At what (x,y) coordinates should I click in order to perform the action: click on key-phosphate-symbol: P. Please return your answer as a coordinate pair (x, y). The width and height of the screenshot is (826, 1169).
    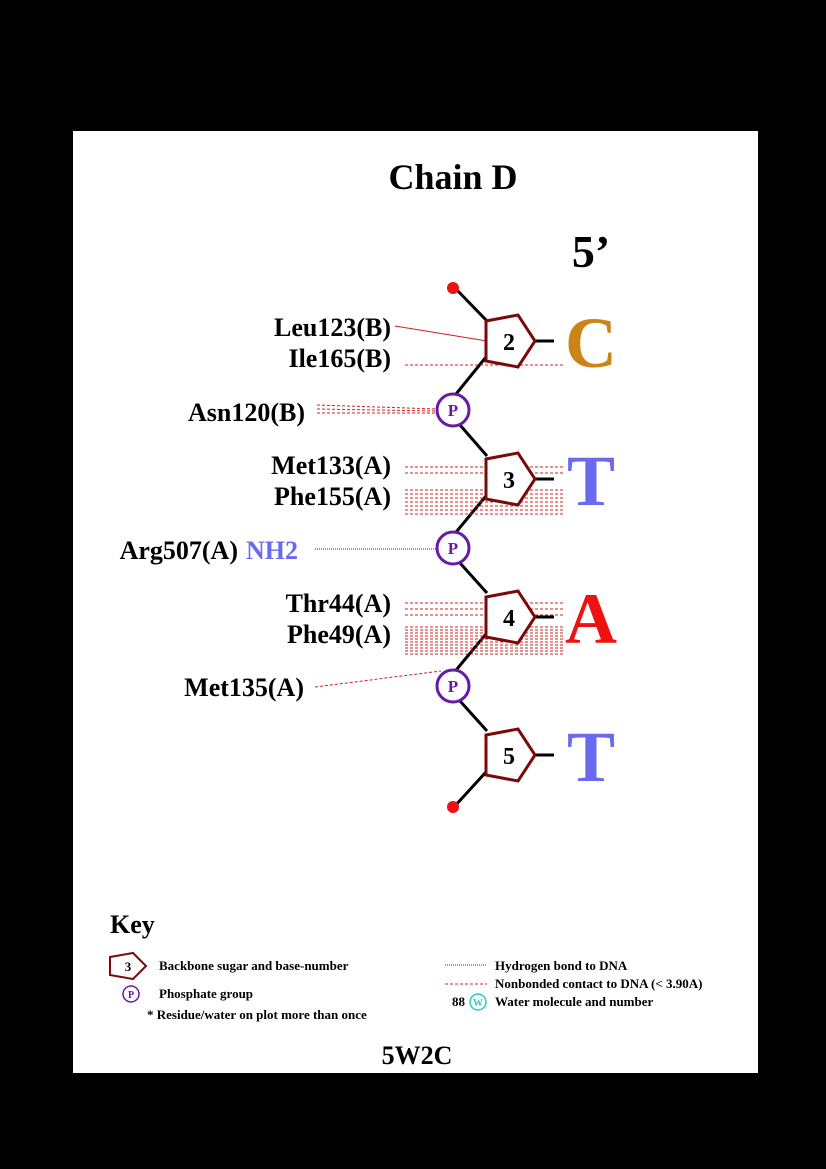
    Looking at the image, I should click on (131, 995).